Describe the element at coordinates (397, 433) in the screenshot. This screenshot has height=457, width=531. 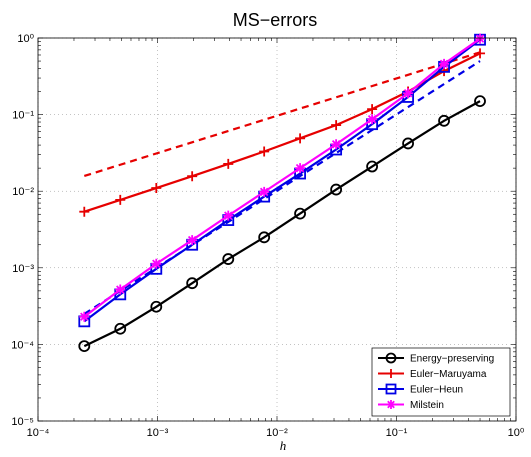
I see `x-tick-label: 10⁻¹` at that location.